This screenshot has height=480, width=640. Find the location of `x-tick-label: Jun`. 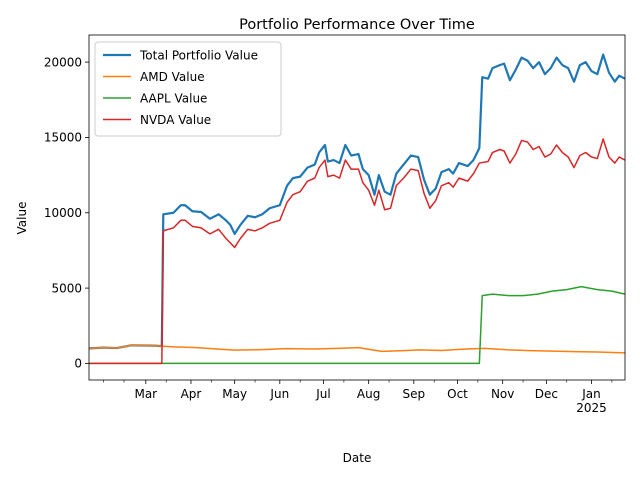

x-tick-label: Jun is located at coordinates (279, 394).